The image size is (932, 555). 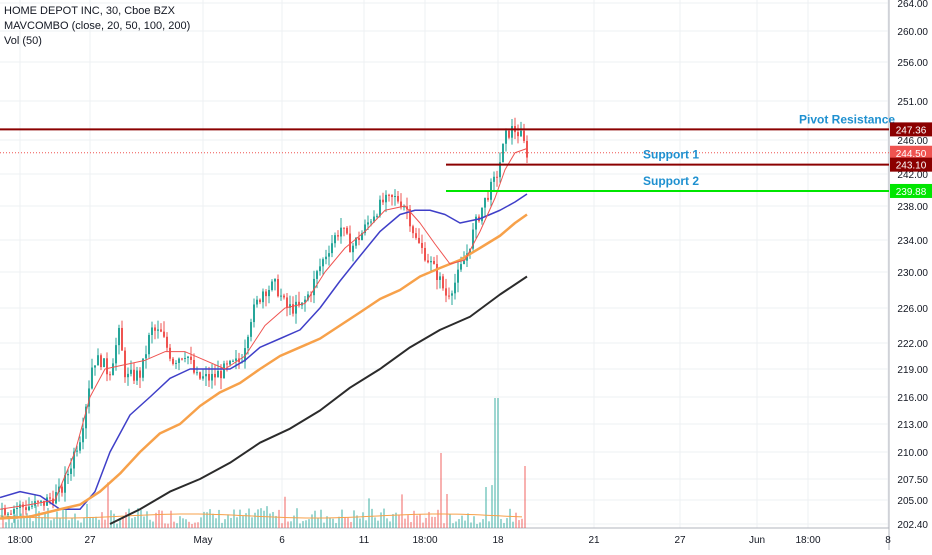 I want to click on support-2-label: Support 2, so click(x=671, y=181).